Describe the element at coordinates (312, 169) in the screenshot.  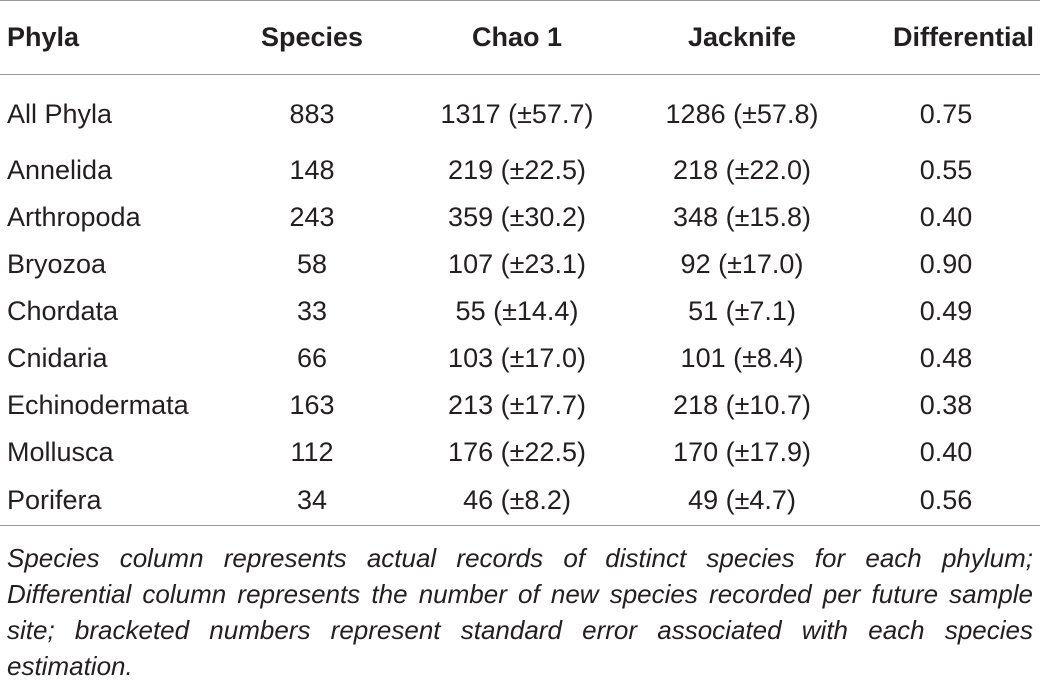
I see `cell-species: 148` at that location.